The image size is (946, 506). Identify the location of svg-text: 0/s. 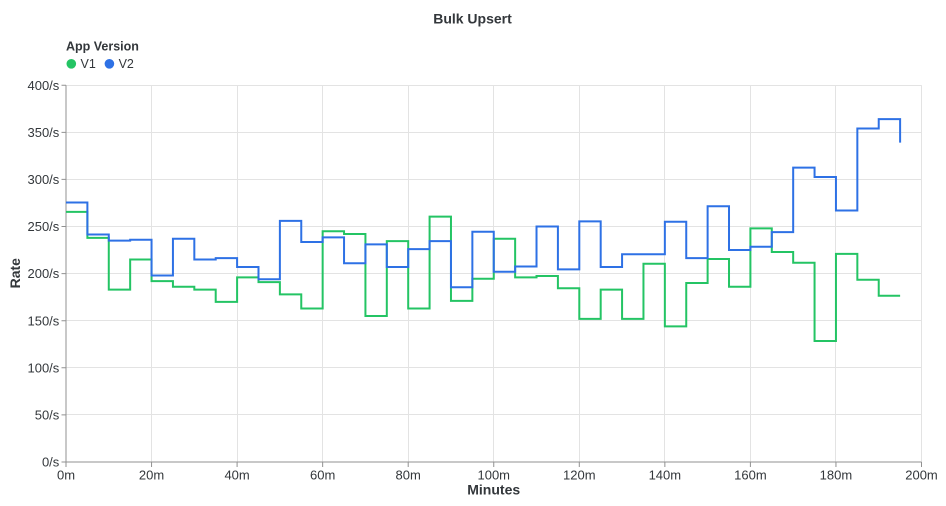
(51, 462).